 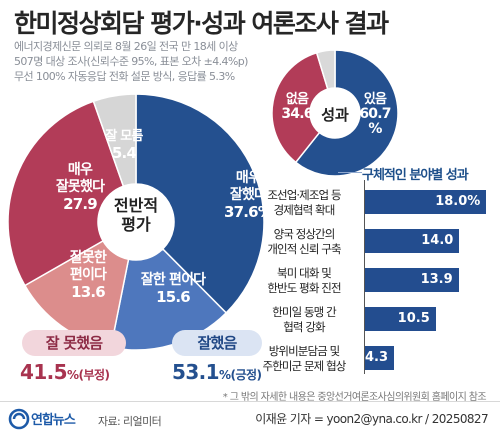 What do you see at coordinates (297, 99) in the screenshot?
I see `slice-name: 없음` at bounding box center [297, 99].